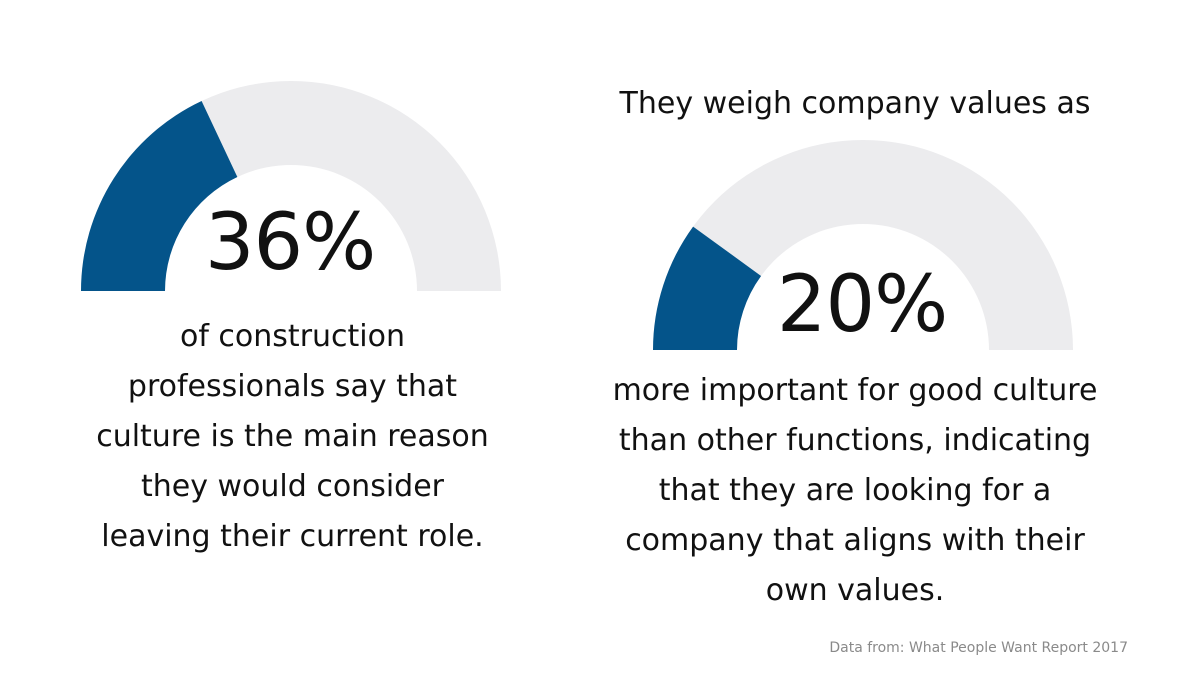 The height and width of the screenshot is (700, 1200). What do you see at coordinates (159, 195) in the screenshot?
I see `gauge-left-fill` at bounding box center [159, 195].